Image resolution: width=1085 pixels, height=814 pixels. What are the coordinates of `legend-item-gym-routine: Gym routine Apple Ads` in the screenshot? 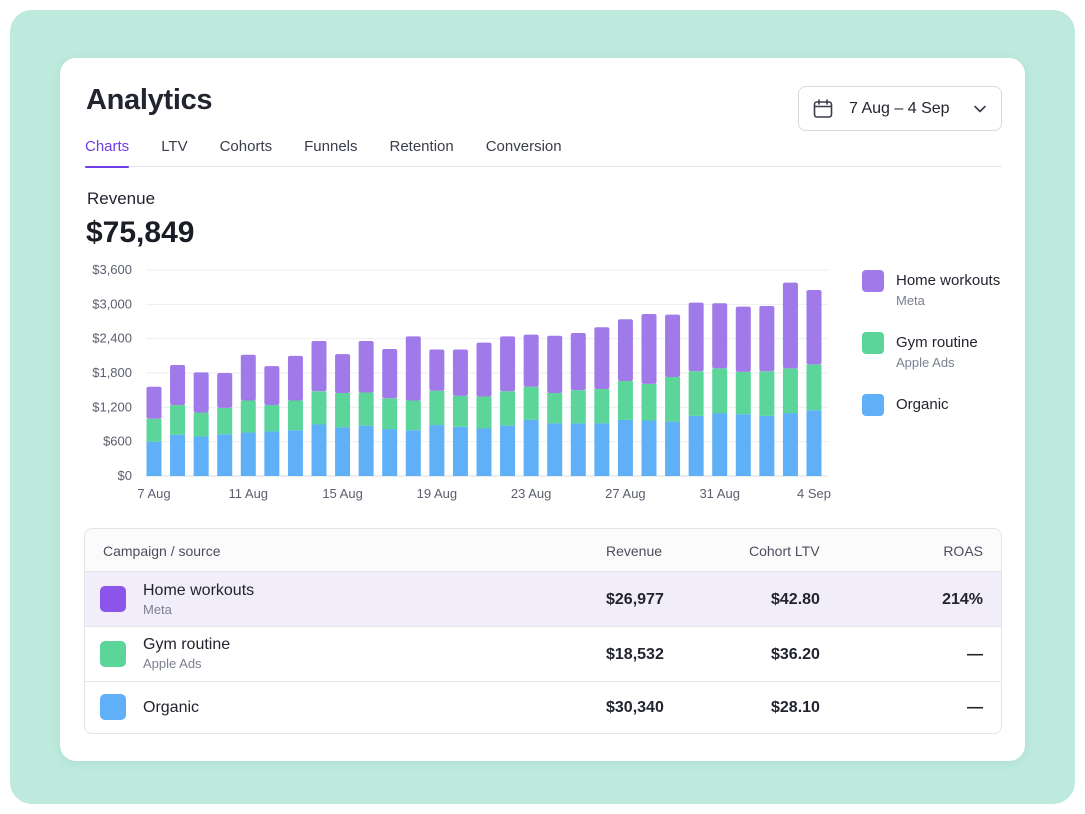 It's located at (937, 361).